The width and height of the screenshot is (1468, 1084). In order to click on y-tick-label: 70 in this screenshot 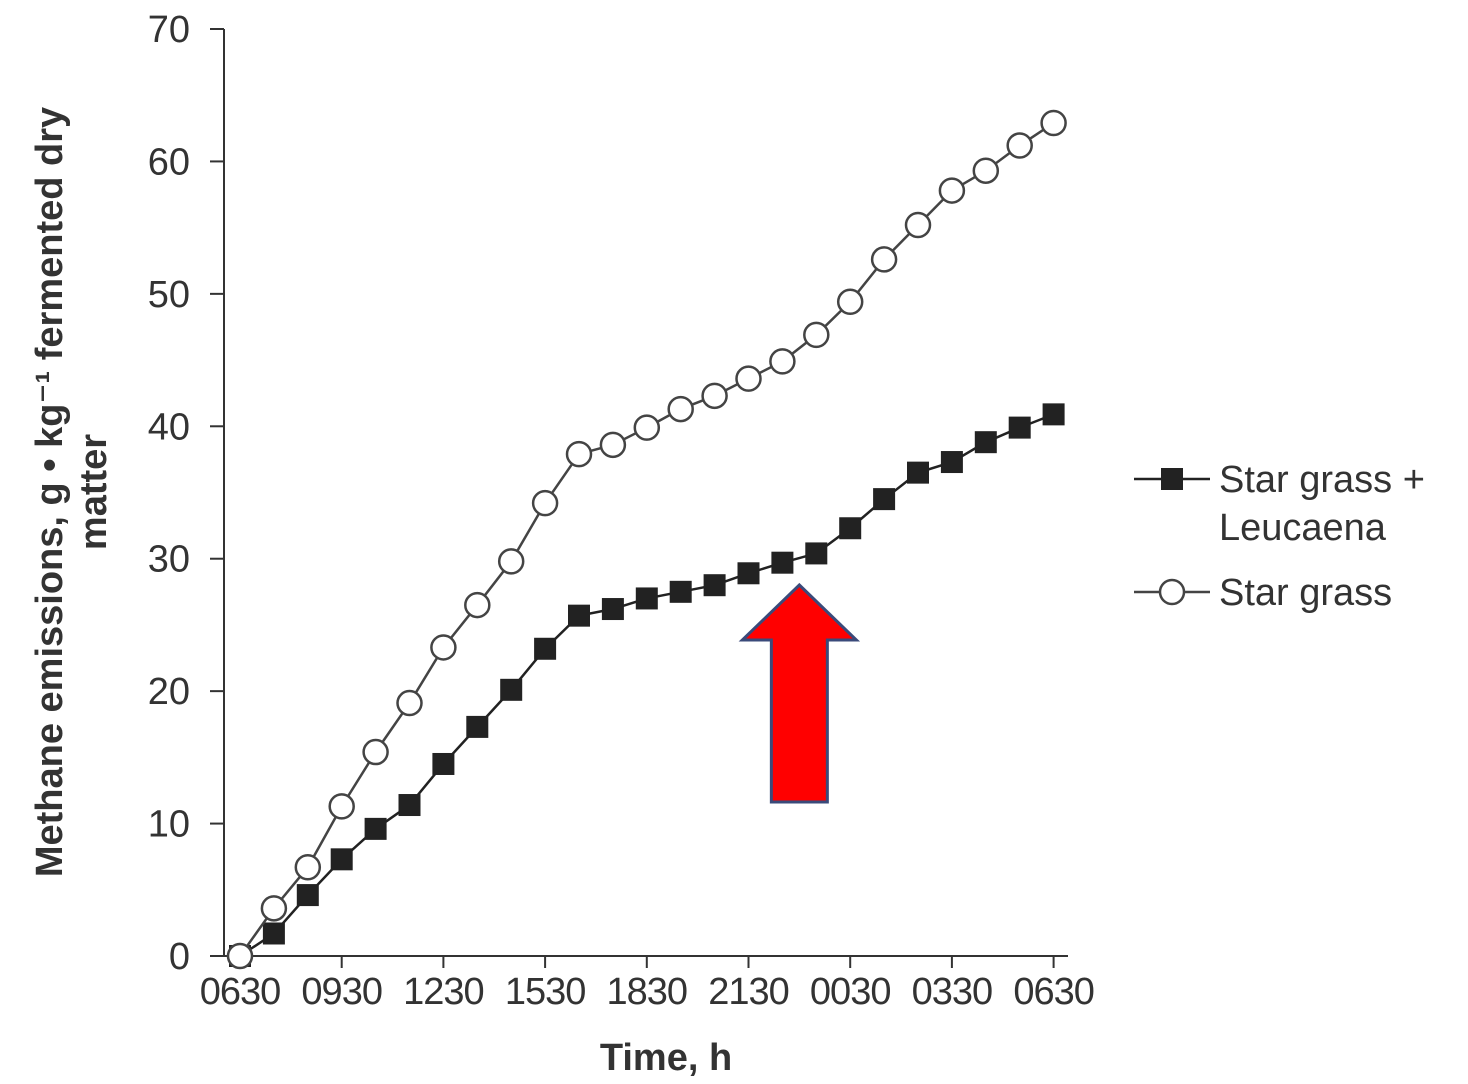, I will do `click(169, 30)`.